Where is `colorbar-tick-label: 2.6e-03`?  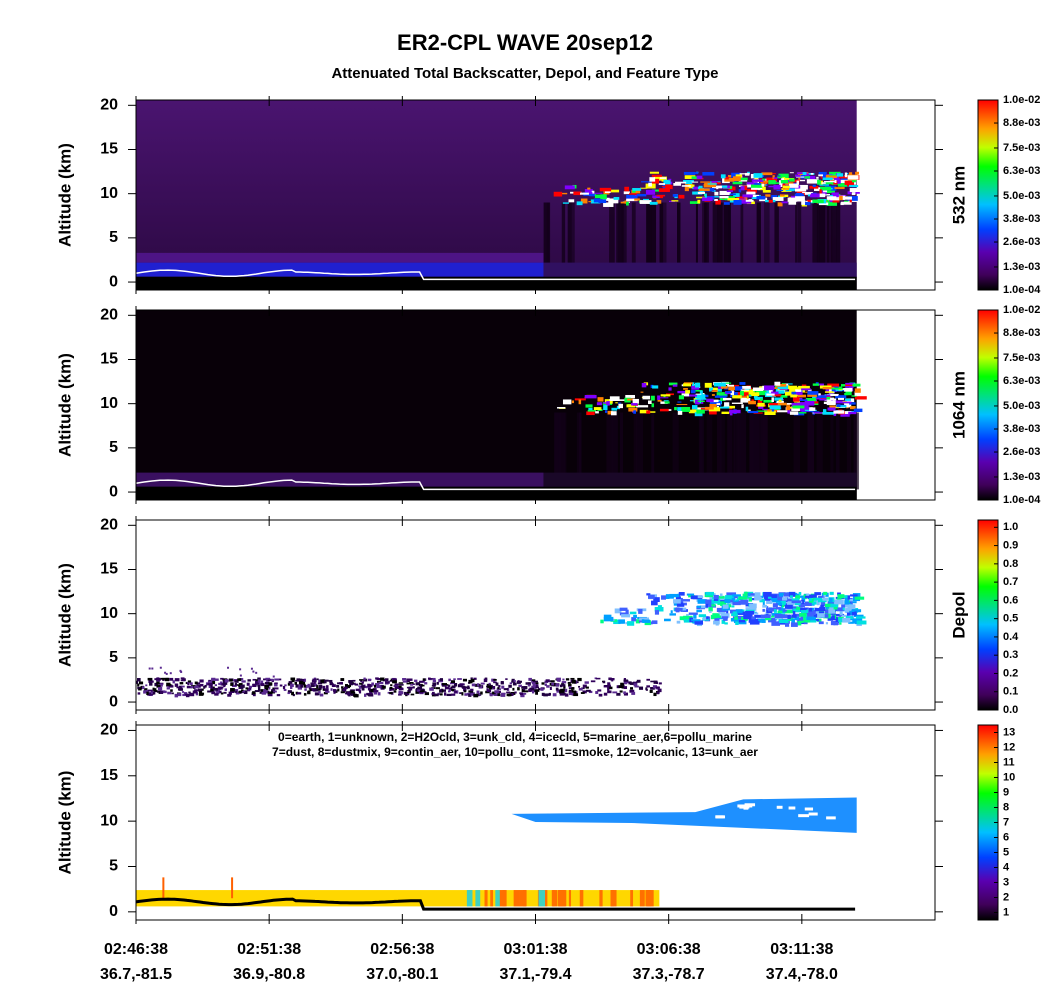
colorbar-tick-label: 2.6e-03 is located at coordinates (1021, 452).